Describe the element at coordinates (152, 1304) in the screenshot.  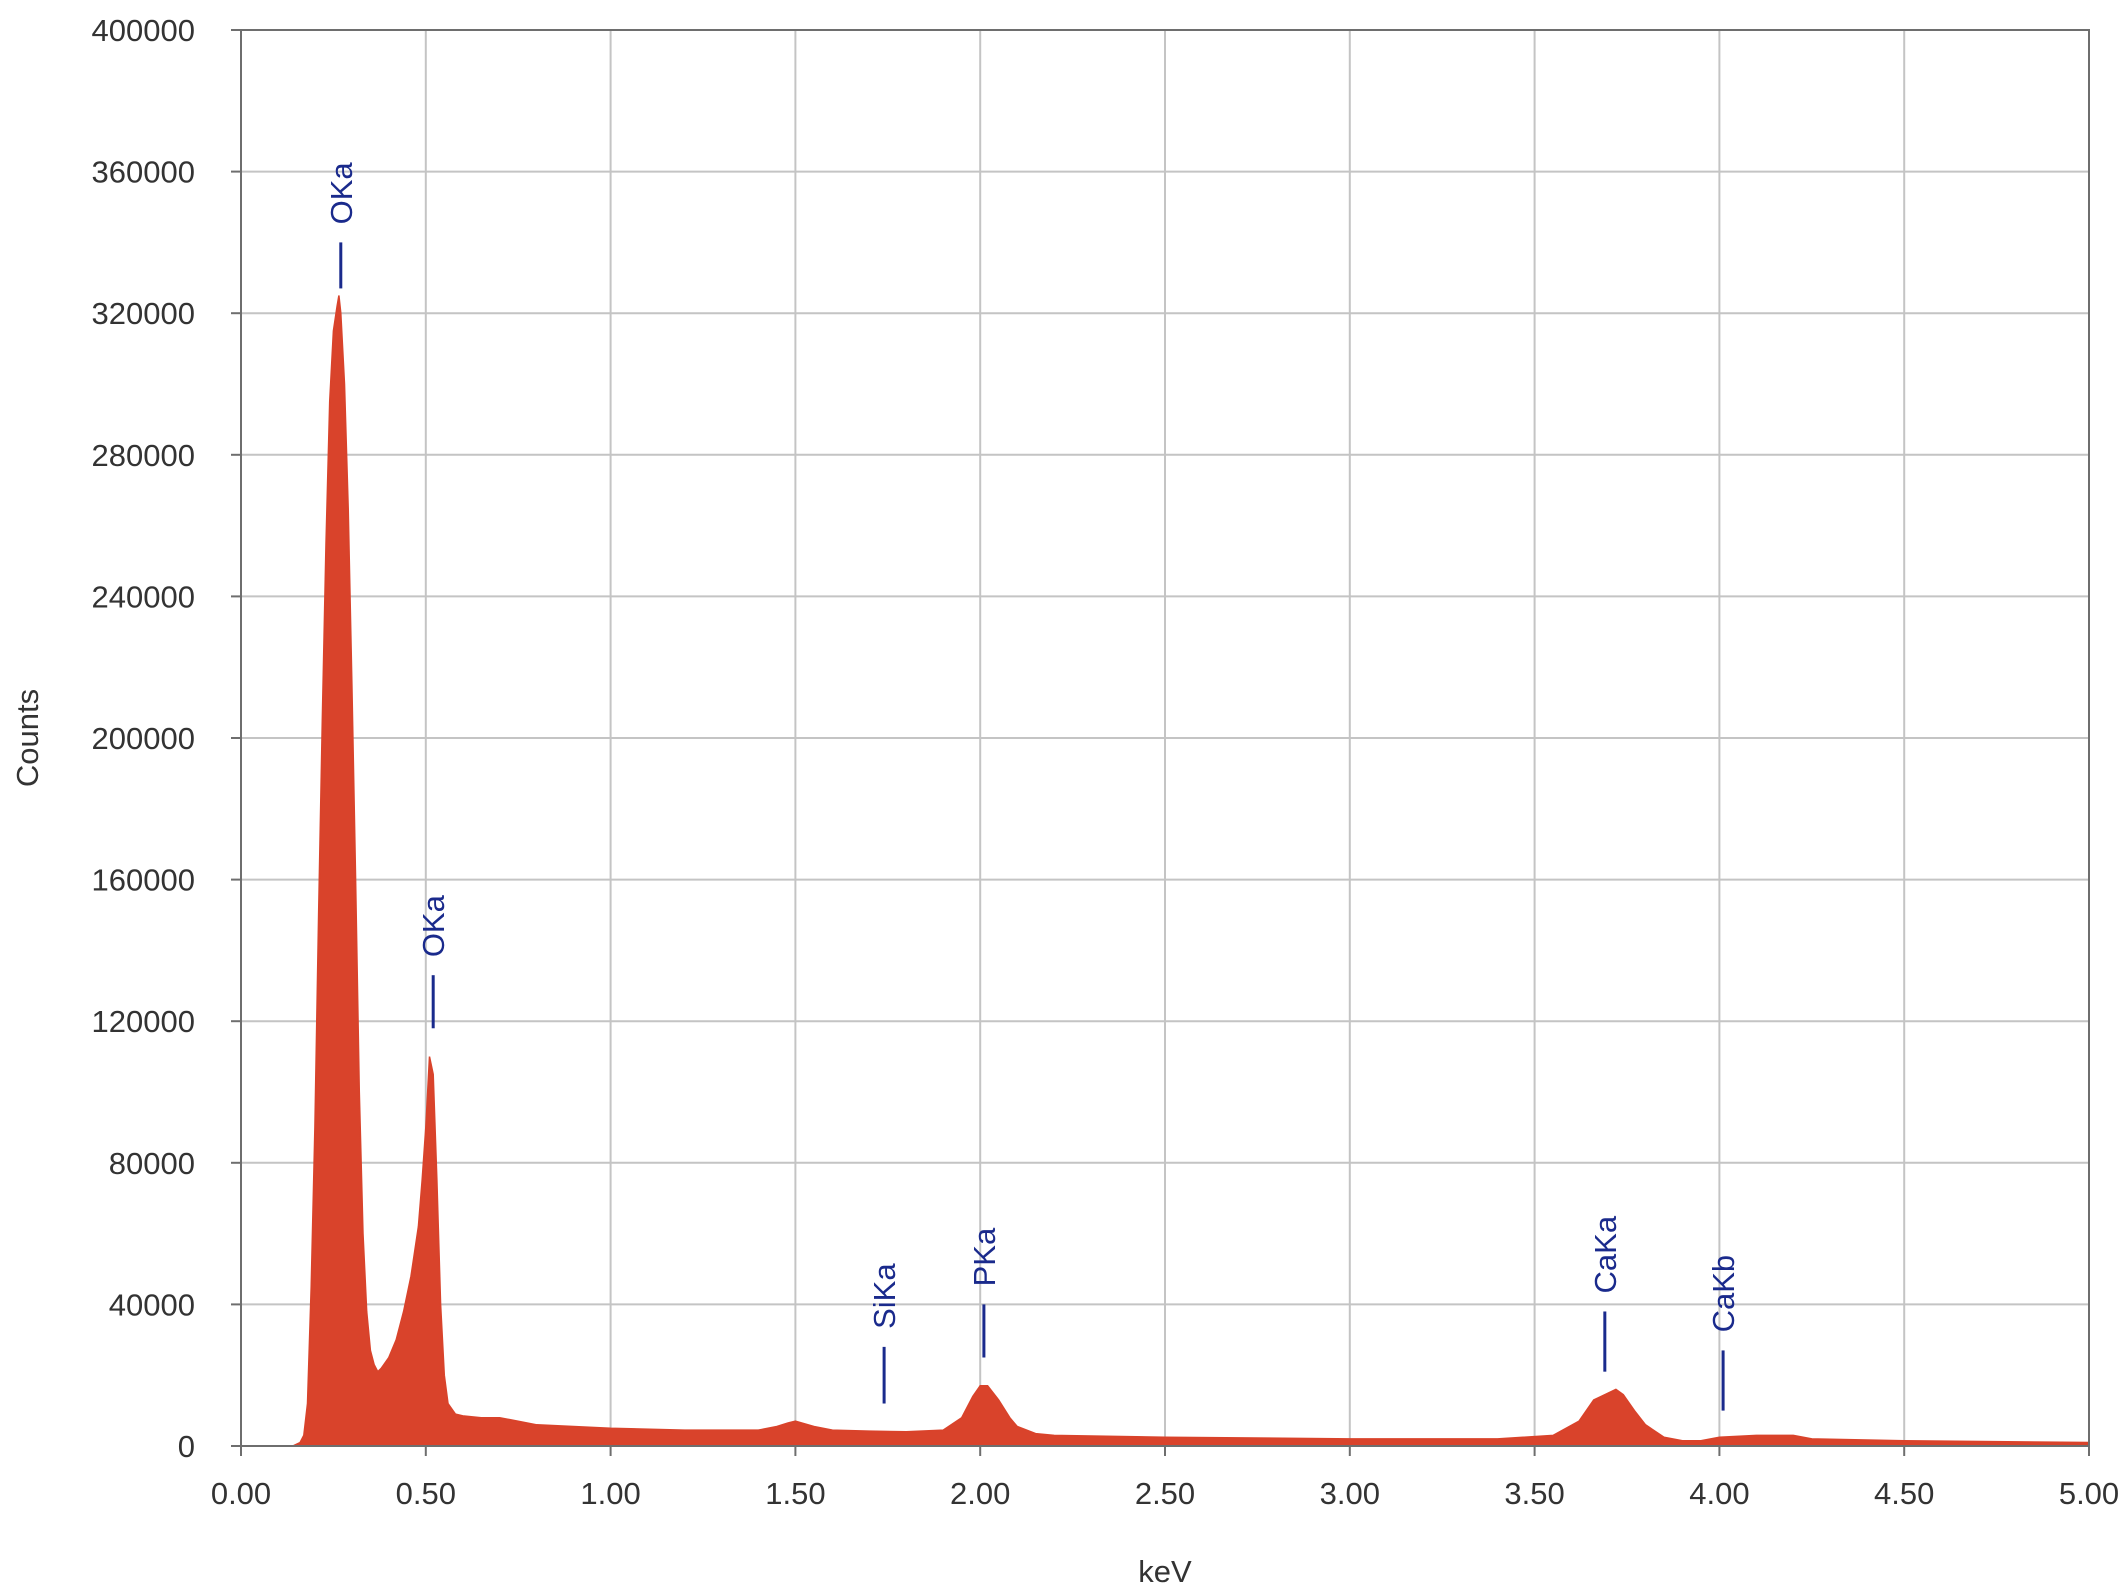
I see `y-tick-label-1: 40000` at that location.